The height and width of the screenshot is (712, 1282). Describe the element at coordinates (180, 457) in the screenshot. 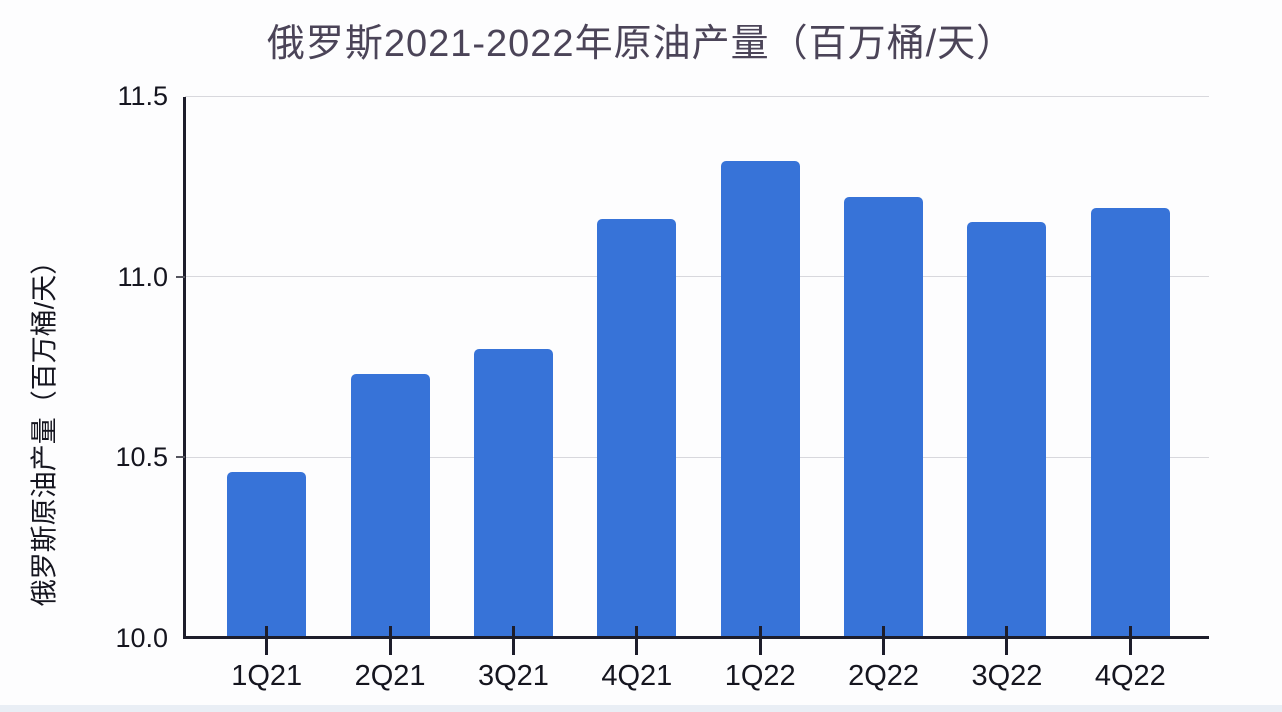

I see `y-tick-mark-10.5` at that location.